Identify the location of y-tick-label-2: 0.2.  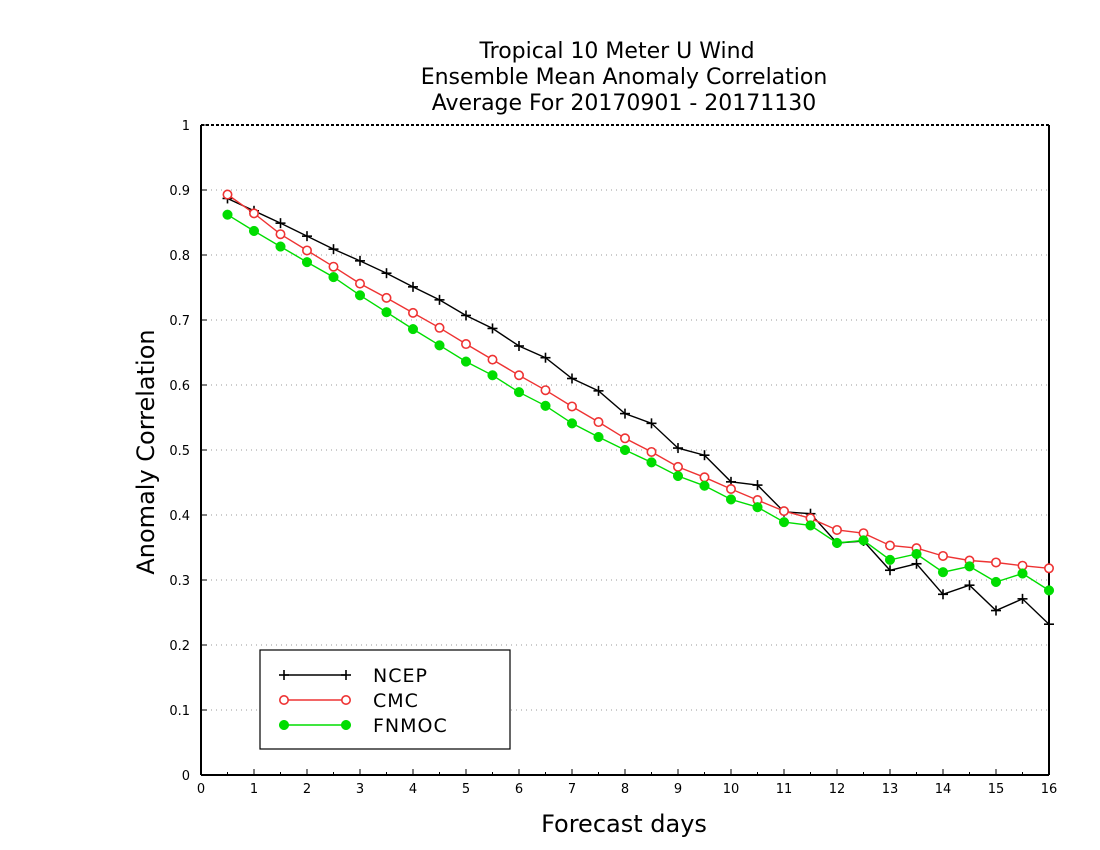
(179, 646).